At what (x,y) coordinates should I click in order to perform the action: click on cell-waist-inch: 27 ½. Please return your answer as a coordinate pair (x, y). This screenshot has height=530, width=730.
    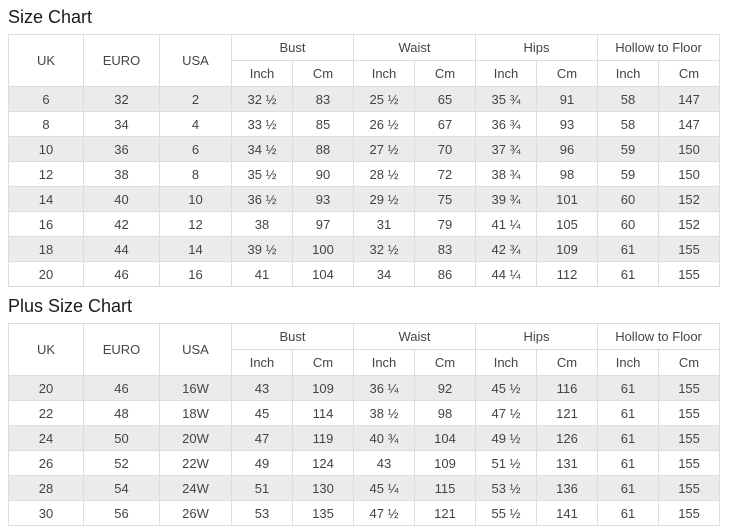
    Looking at the image, I should click on (384, 149).